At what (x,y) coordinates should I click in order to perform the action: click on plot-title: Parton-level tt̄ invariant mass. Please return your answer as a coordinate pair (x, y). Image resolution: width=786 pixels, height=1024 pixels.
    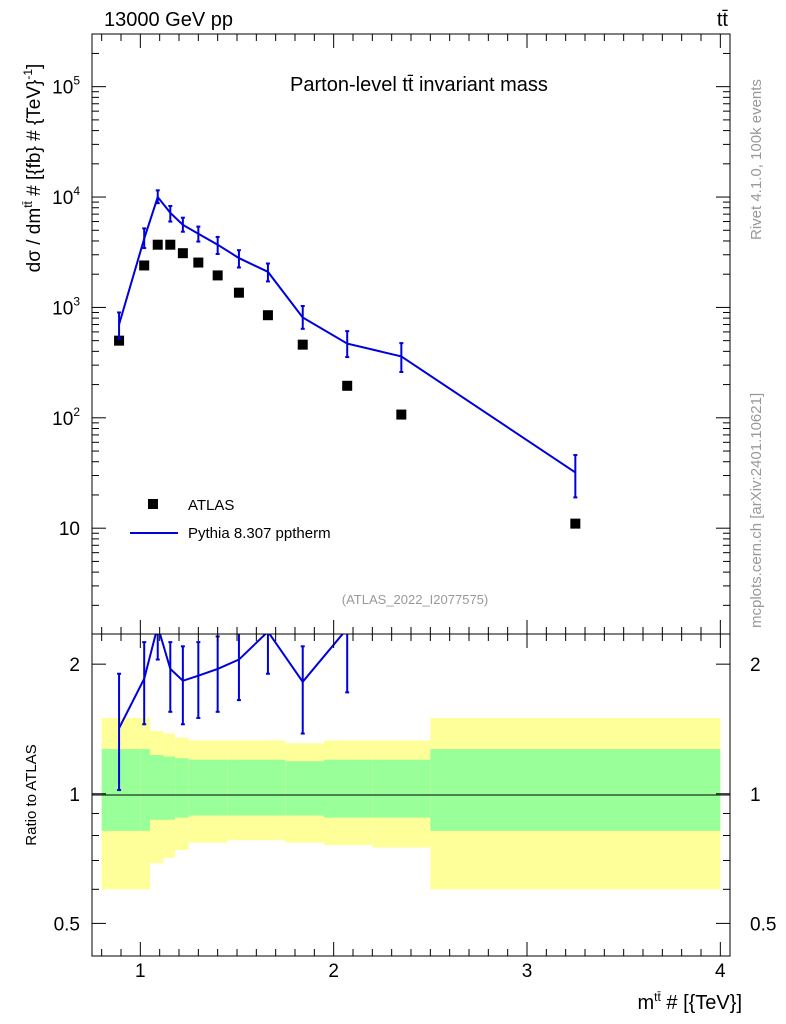
    Looking at the image, I should click on (419, 85).